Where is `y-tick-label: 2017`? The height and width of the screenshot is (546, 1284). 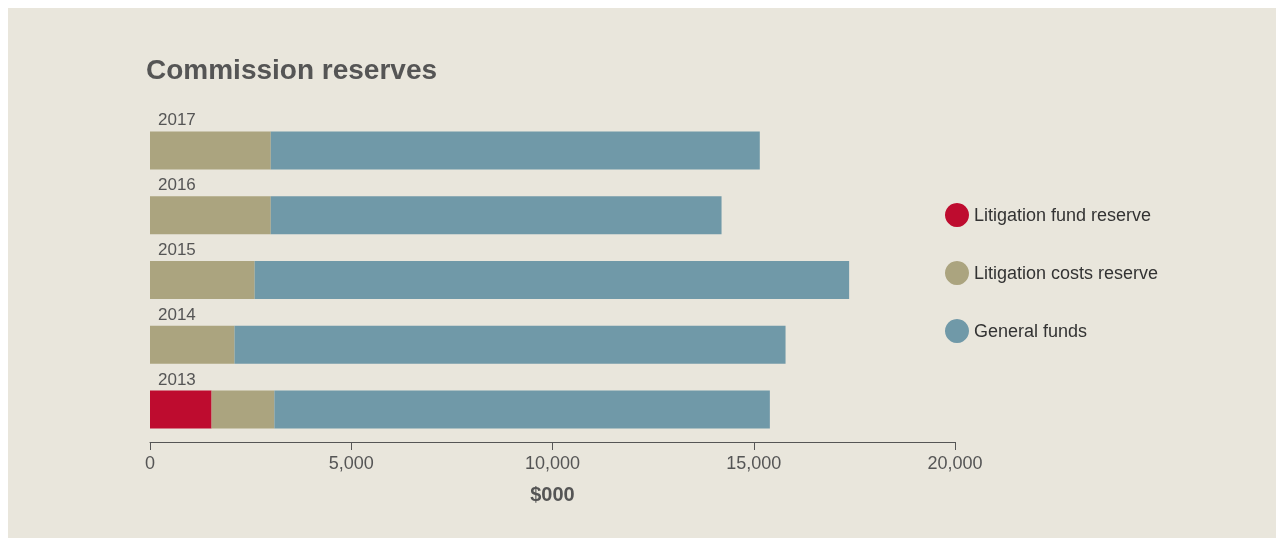 y-tick-label: 2017 is located at coordinates (177, 120).